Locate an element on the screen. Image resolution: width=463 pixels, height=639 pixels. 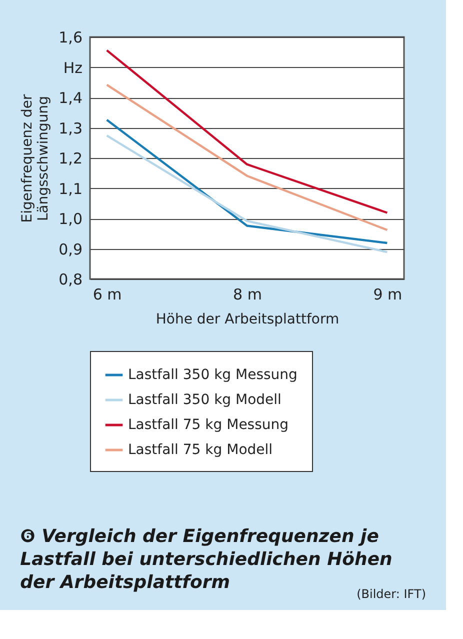
y-tick-label: 1,0 is located at coordinates (70, 219).